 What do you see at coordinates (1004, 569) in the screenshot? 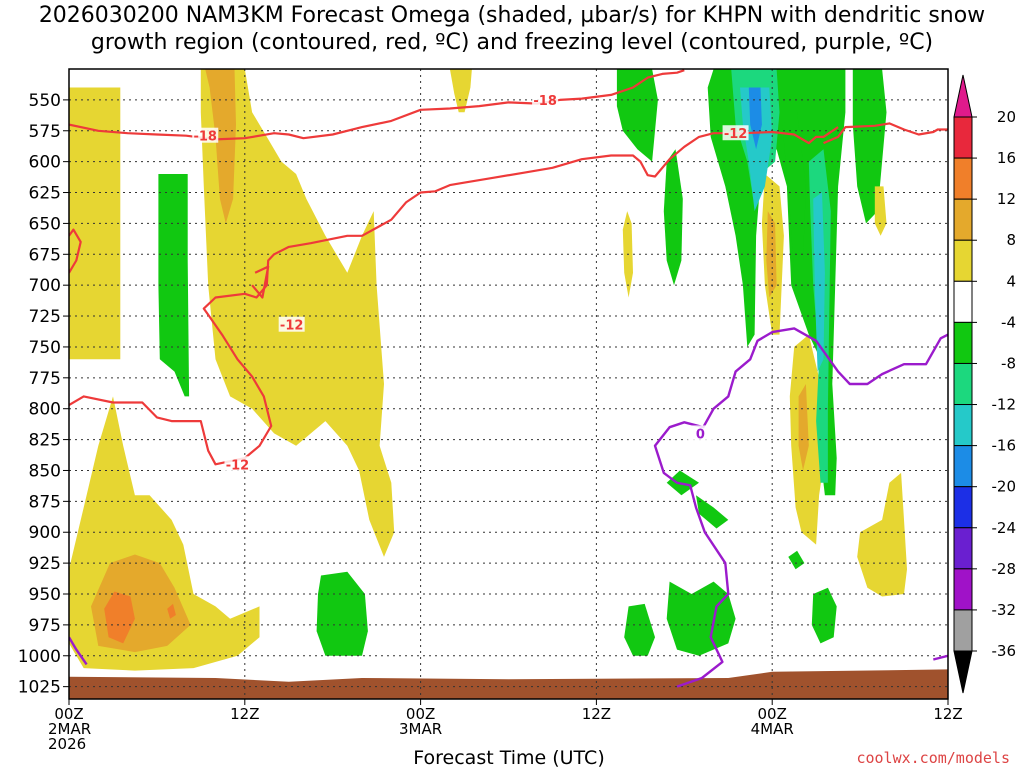
I see `colorbar-label-11: -28` at bounding box center [1004, 569].